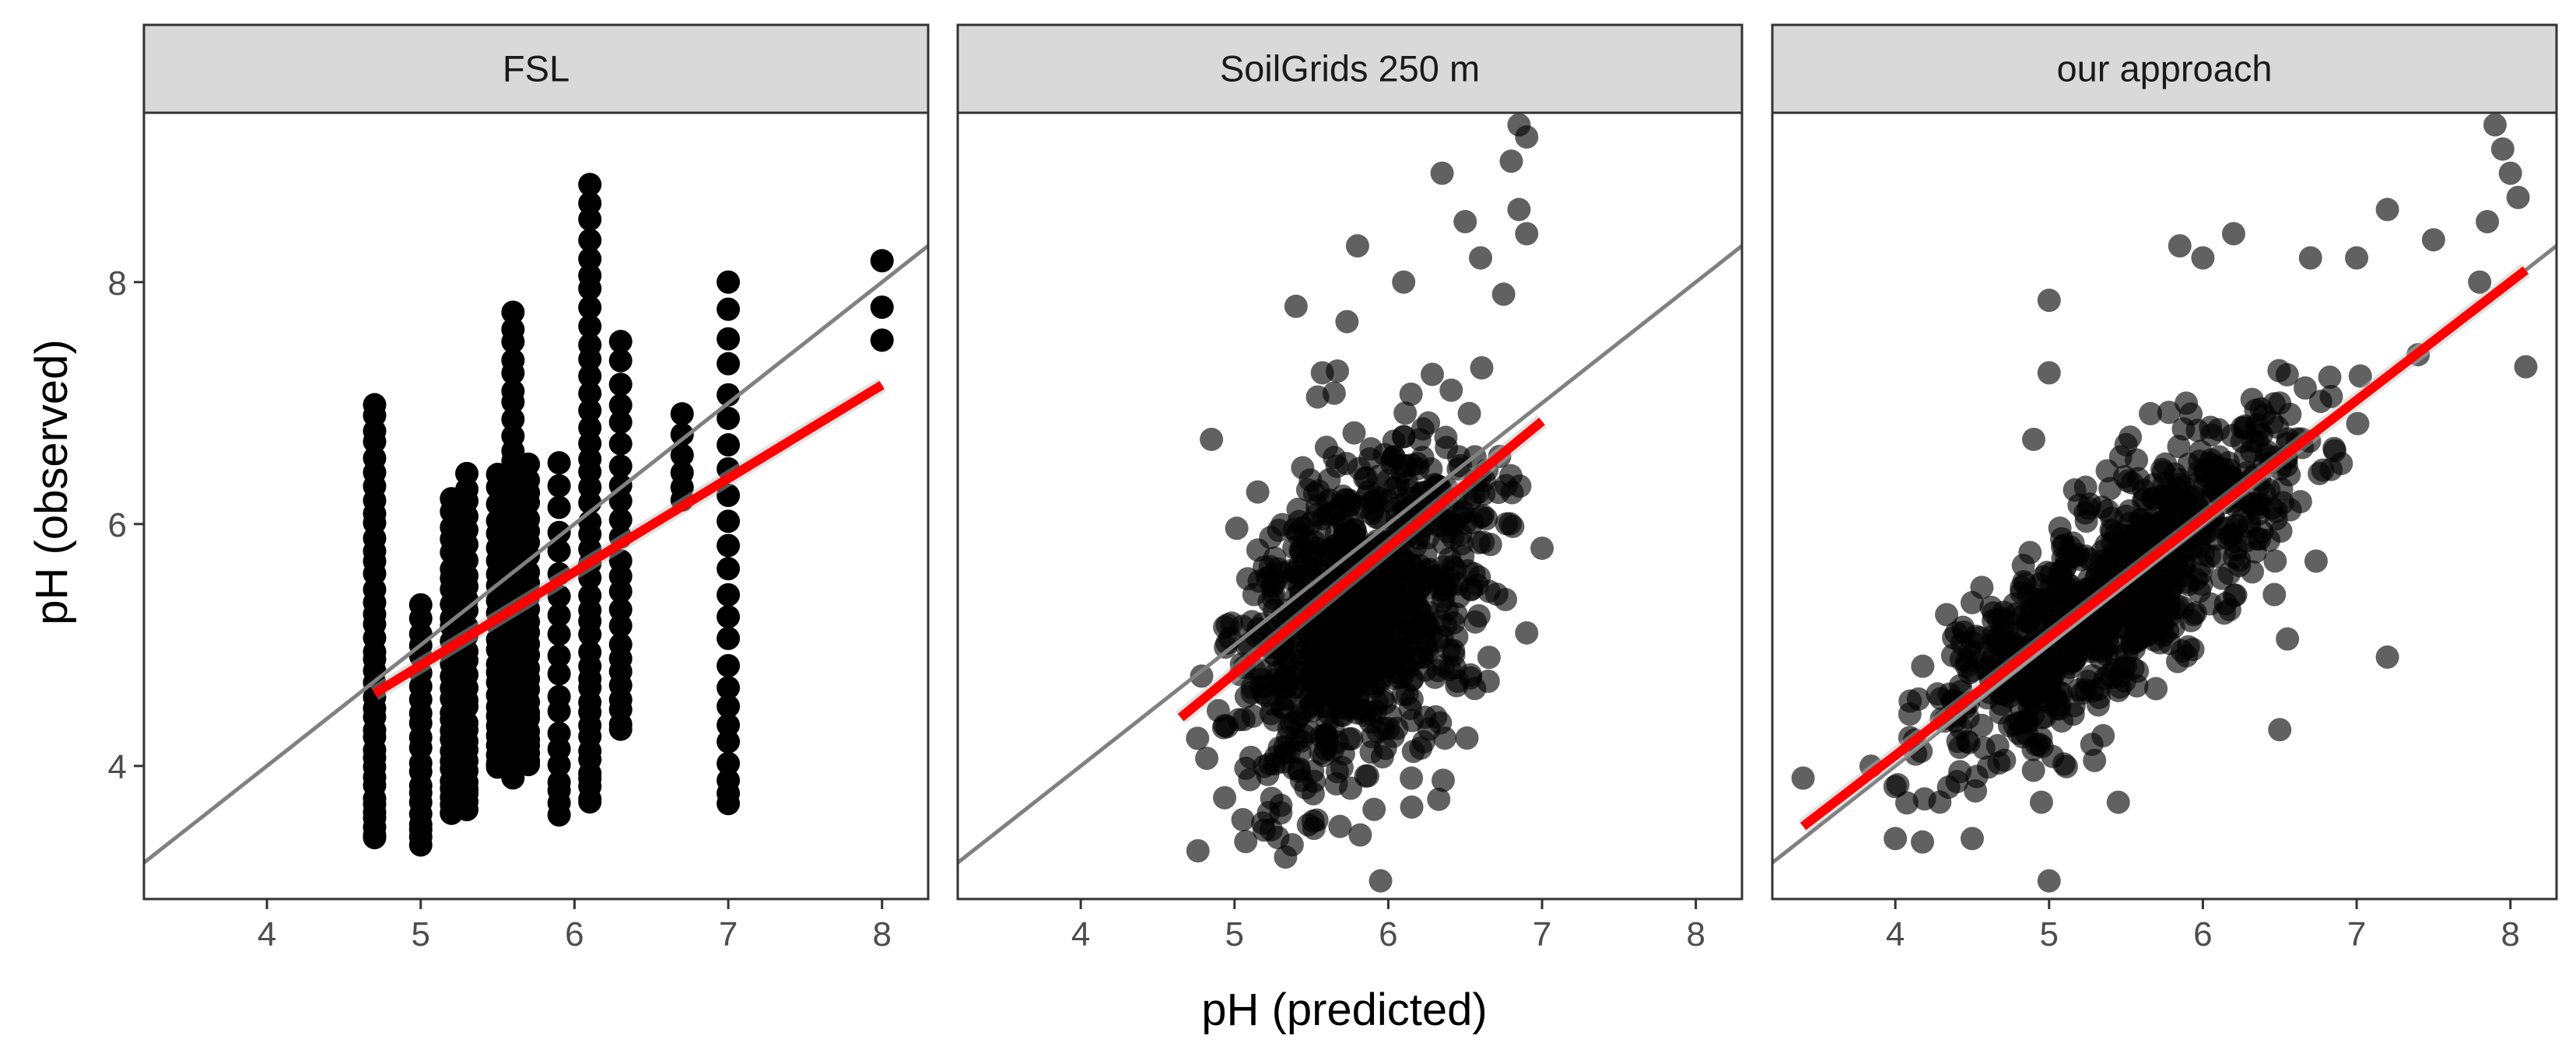 The image size is (2576, 1046). Describe the element at coordinates (1344, 1010) in the screenshot. I see `x-axis-title: pH (predicted)` at that location.